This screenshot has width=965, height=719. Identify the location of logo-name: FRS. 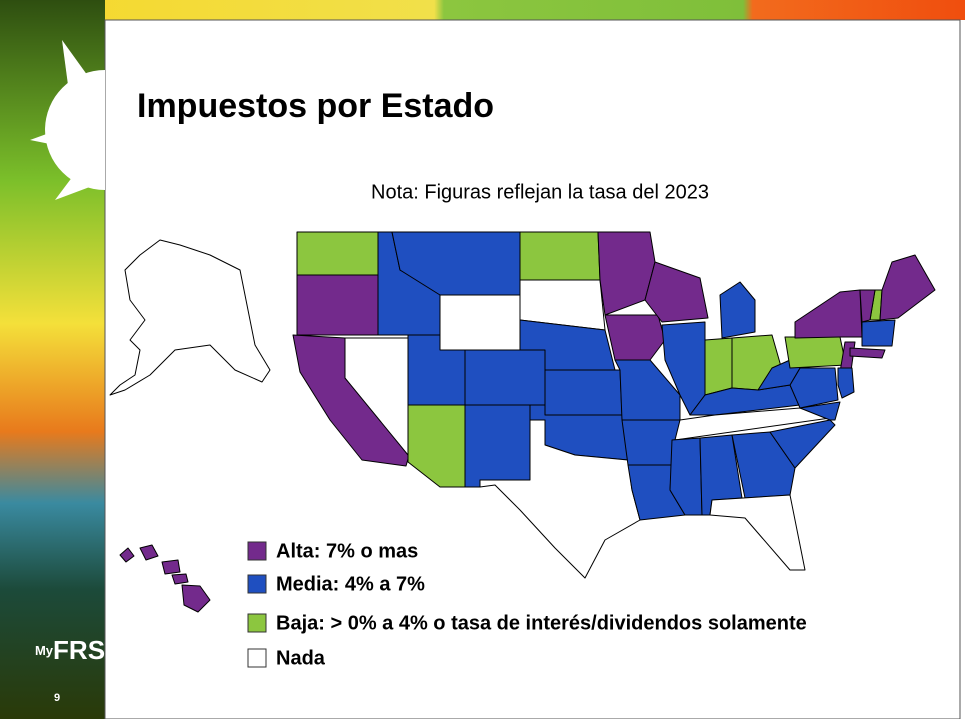
(79, 650).